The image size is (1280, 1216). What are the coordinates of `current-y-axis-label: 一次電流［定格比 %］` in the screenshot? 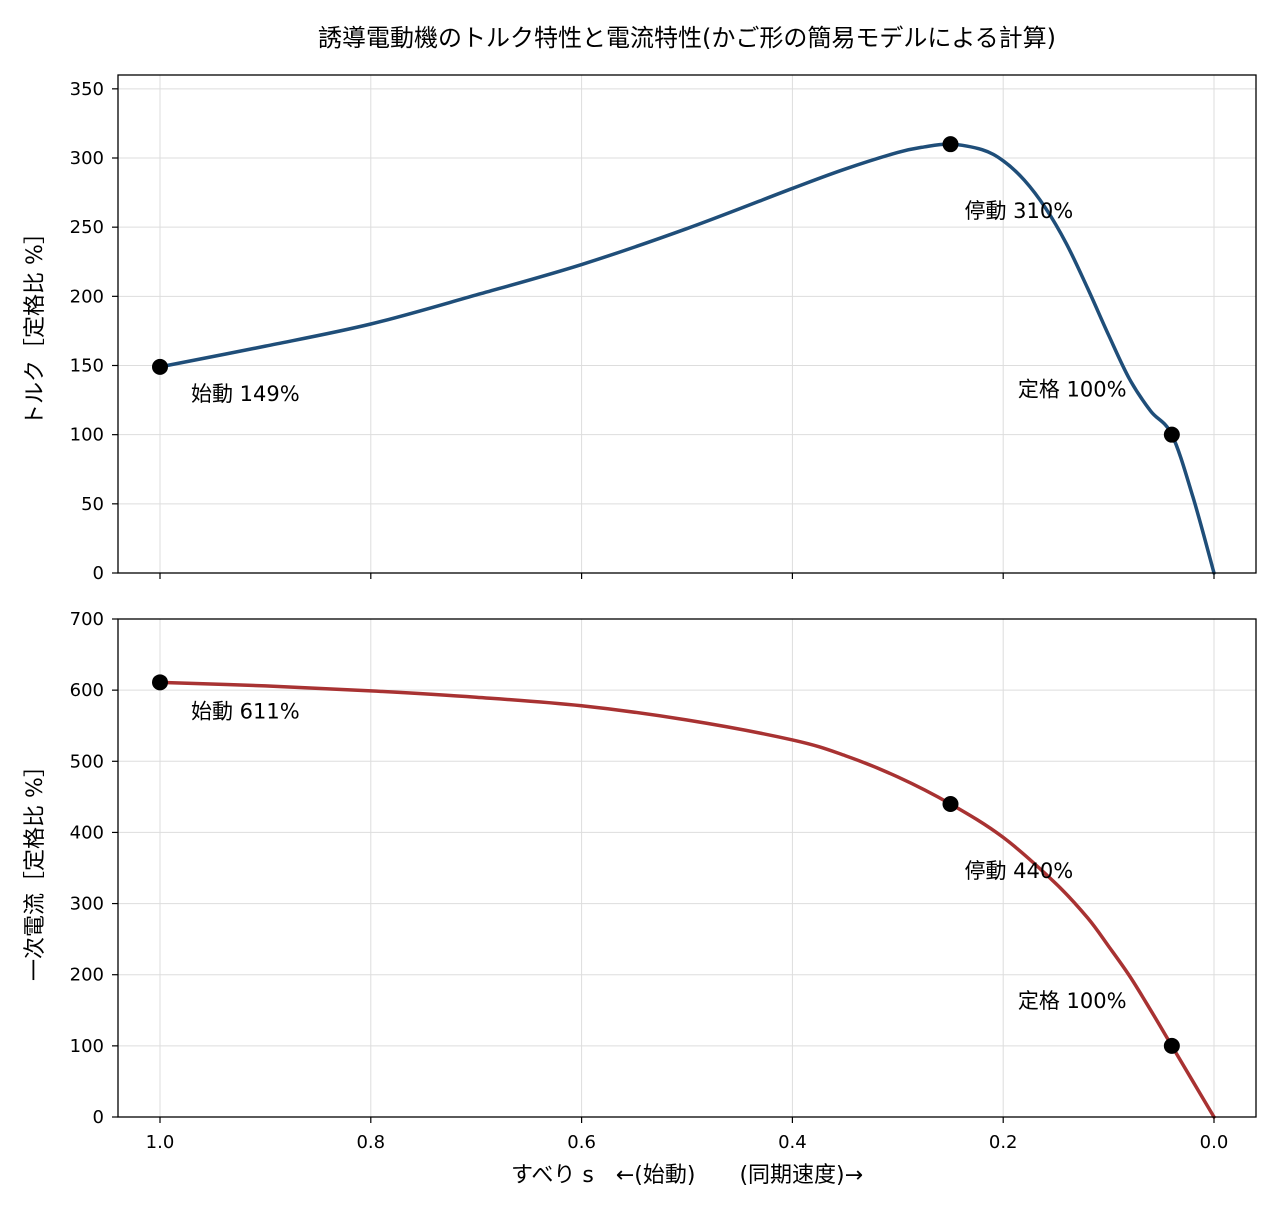 It's located at (35, 868).